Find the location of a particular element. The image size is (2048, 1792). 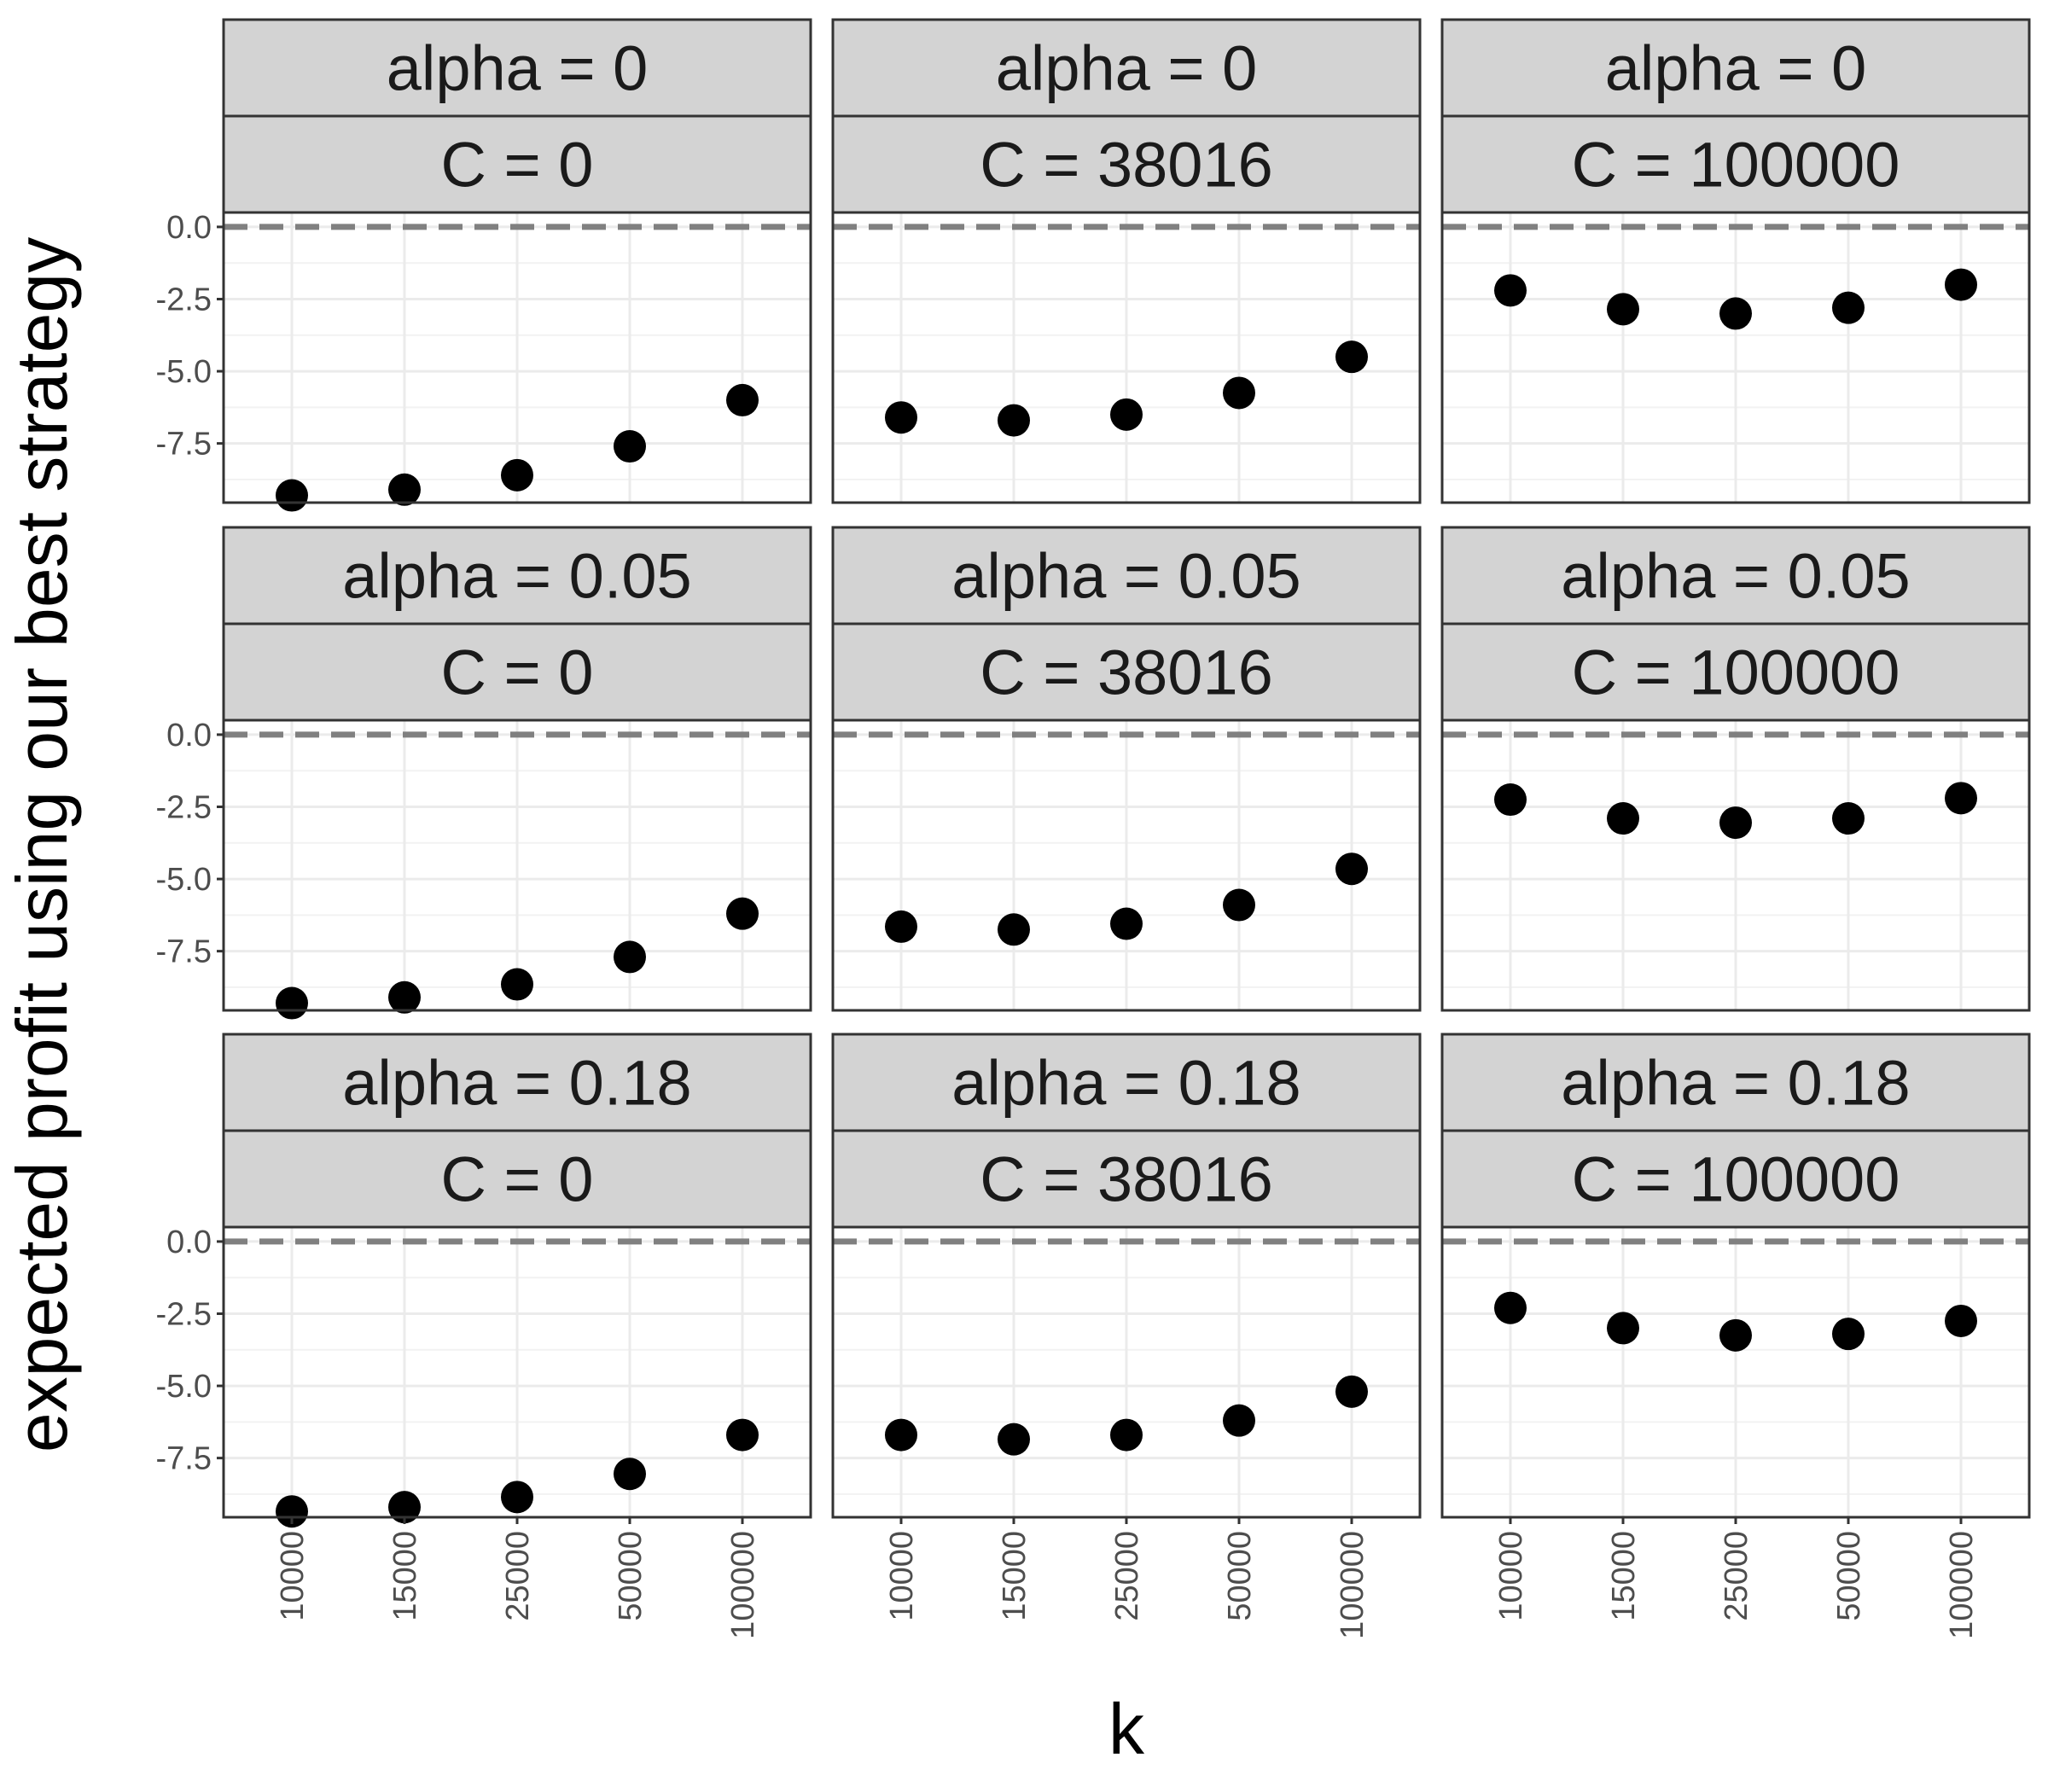

facet-panel: alpha = 0 C = 38016 is located at coordinates (1126, 261).